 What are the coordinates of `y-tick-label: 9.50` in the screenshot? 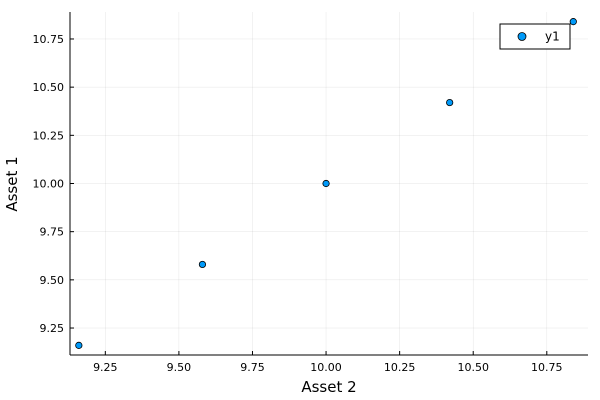 It's located at (52, 280).